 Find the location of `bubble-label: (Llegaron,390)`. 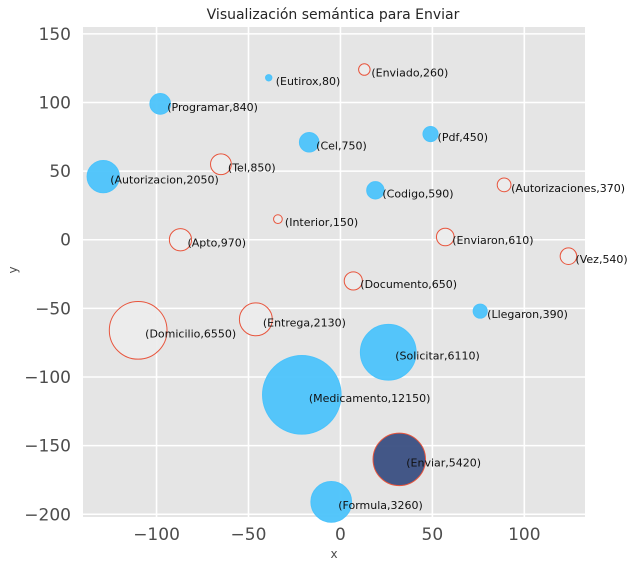

bubble-label: (Llegaron,390) is located at coordinates (527, 314).